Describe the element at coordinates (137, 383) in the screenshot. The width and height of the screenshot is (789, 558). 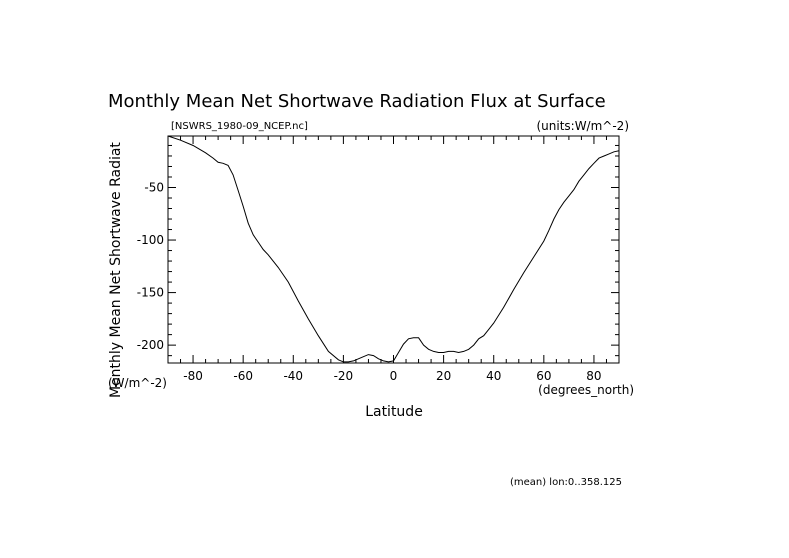
I see `y-axis-units: (W/m^-2)` at that location.